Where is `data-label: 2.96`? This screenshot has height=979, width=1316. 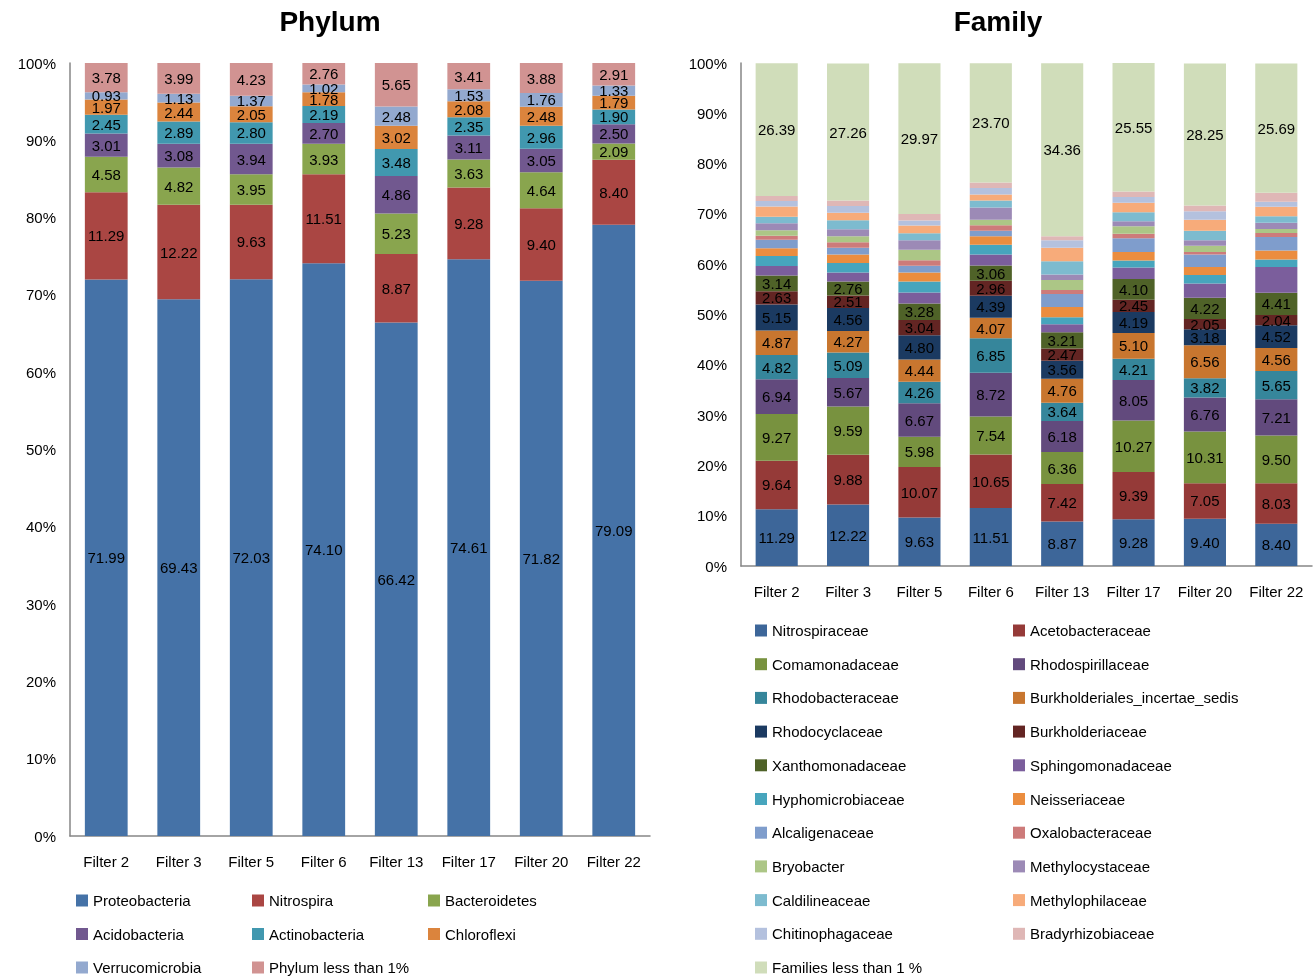
data-label: 2.96 is located at coordinates (991, 288).